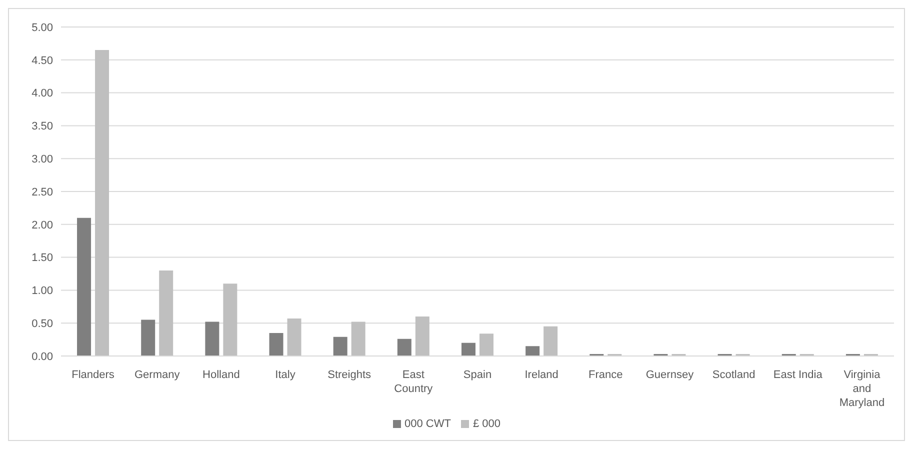 This screenshot has width=915, height=451. I want to click on y-tick-label: 2.50, so click(42, 192).